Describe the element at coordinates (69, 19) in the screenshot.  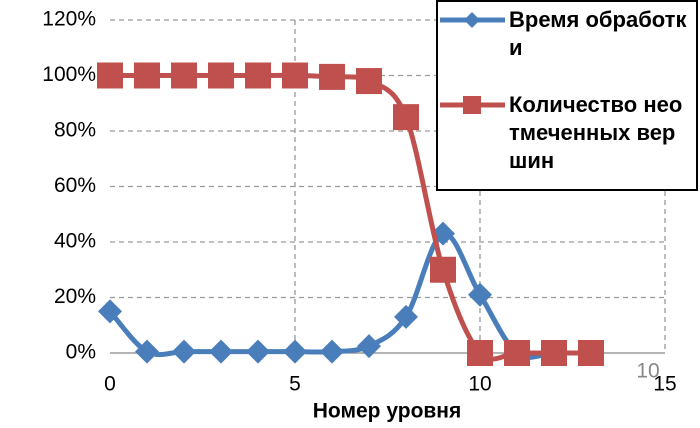
I see `y-tick-label: 120%` at that location.